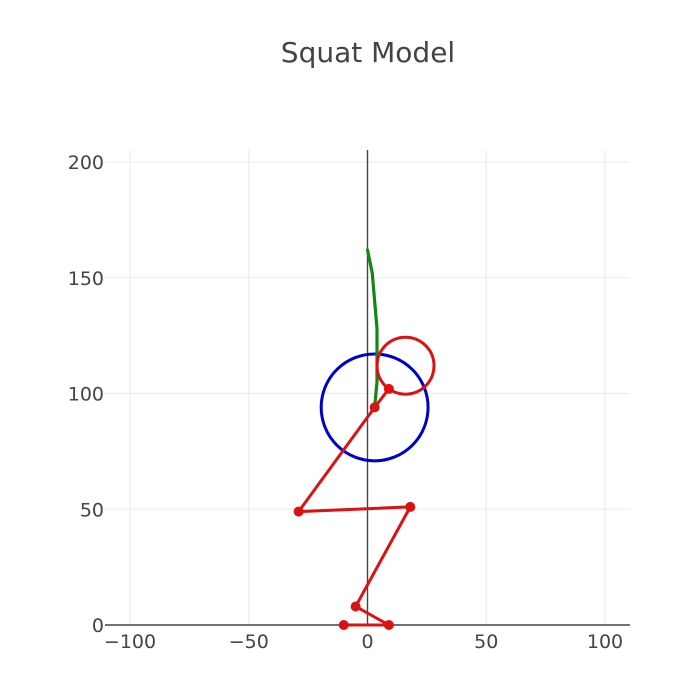  I want to click on body-segment-line, so click(354, 507).